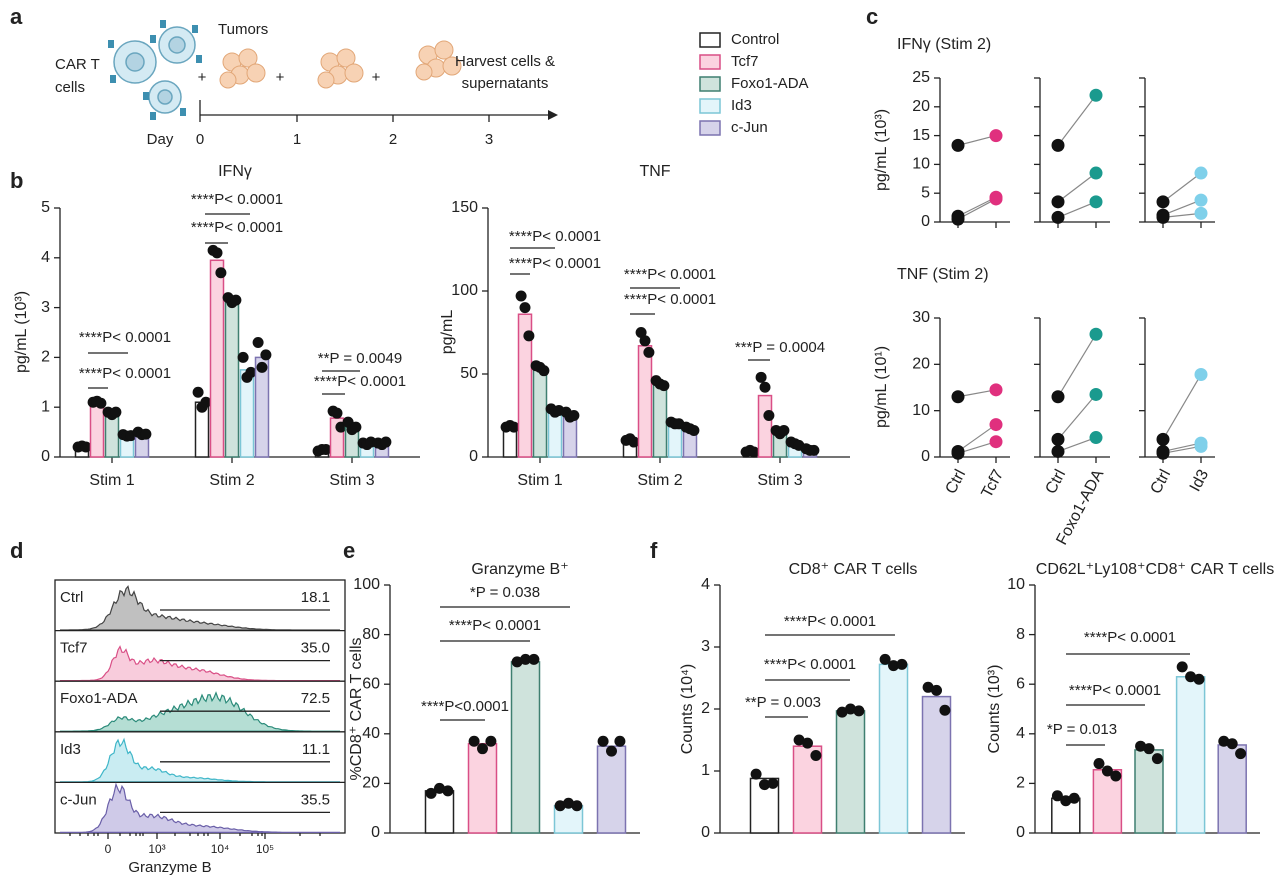 Image resolution: width=1280 pixels, height=882 pixels. What do you see at coordinates (315, 648) in the screenshot?
I see `gate-value: 35.0` at bounding box center [315, 648].